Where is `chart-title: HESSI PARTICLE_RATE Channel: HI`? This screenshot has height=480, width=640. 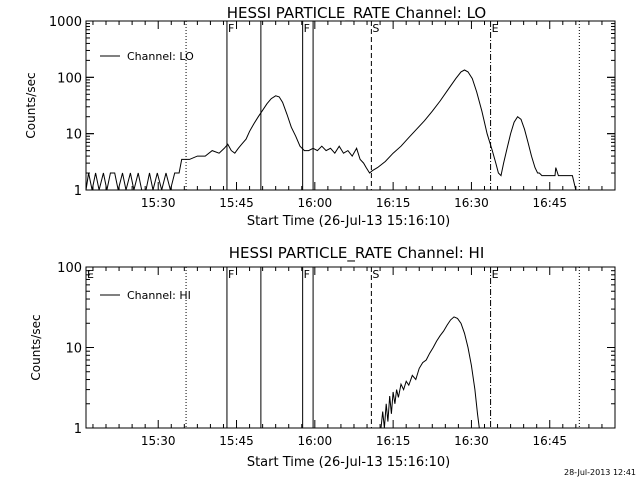
chart-title: HESSI PARTICLE_RATE Channel: HI is located at coordinates (357, 253).